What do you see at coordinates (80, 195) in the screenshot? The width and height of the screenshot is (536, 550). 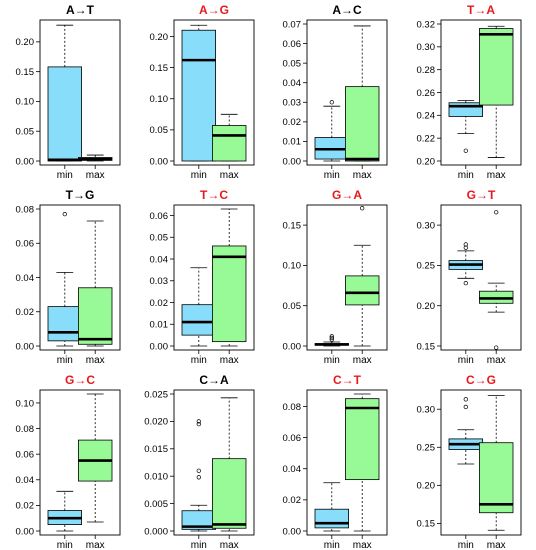 I see `panel-title: T→G` at bounding box center [80, 195].